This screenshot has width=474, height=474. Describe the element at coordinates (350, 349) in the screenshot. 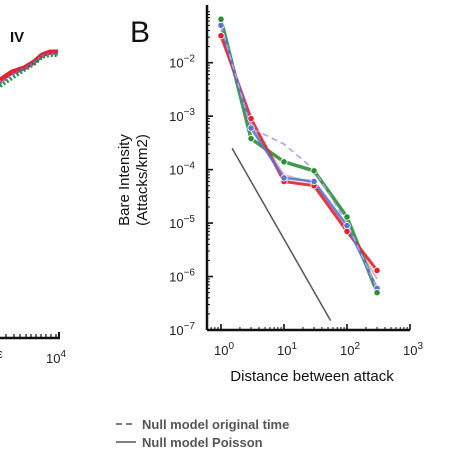

I see `x-tick-label: 10²` at that location.